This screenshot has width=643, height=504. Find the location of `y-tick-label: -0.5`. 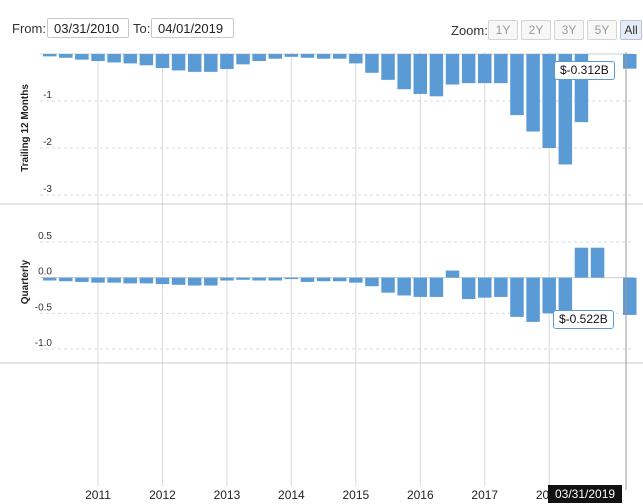

y-tick-label: -0.5 is located at coordinates (44, 307).